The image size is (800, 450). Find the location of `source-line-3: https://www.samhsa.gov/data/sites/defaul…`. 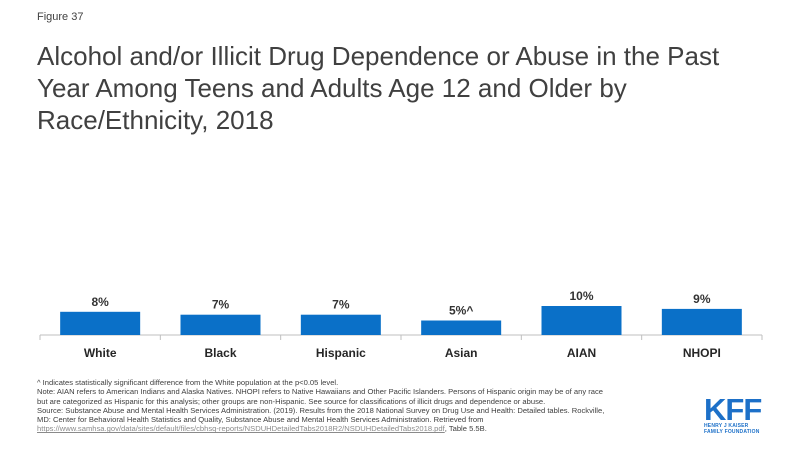

source-line-3: https://www.samhsa.gov/data/sites/defaul… is located at coordinates (367, 428).